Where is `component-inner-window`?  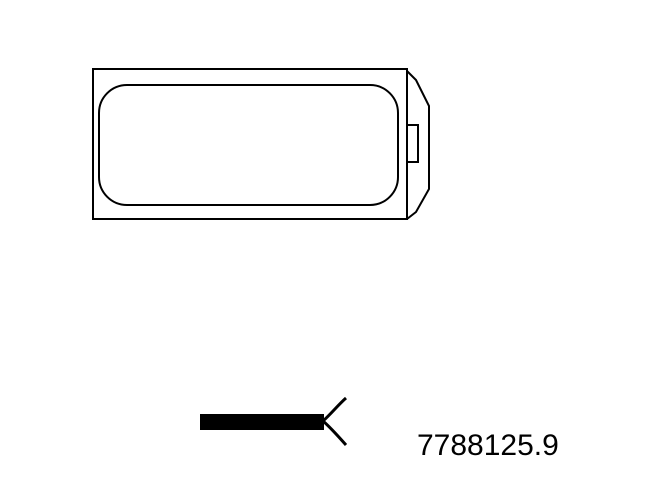 component-inner-window is located at coordinates (248, 145).